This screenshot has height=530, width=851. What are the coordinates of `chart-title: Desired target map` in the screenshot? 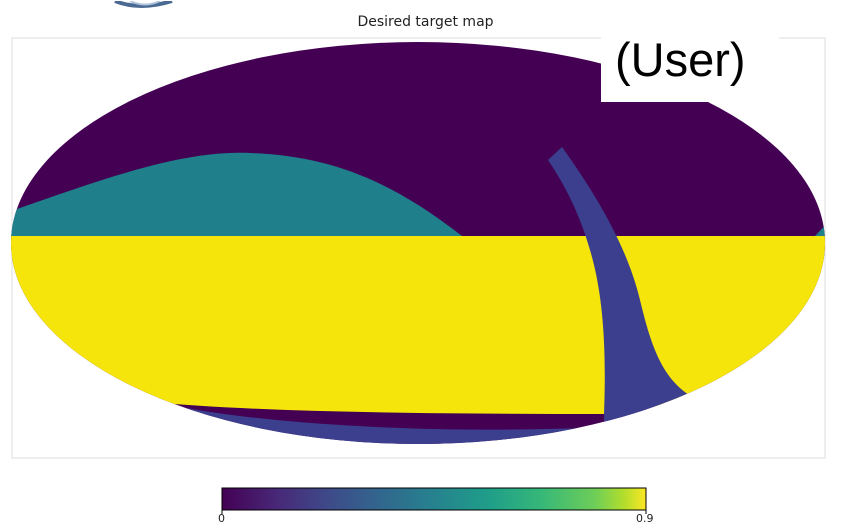 It's located at (425, 22).